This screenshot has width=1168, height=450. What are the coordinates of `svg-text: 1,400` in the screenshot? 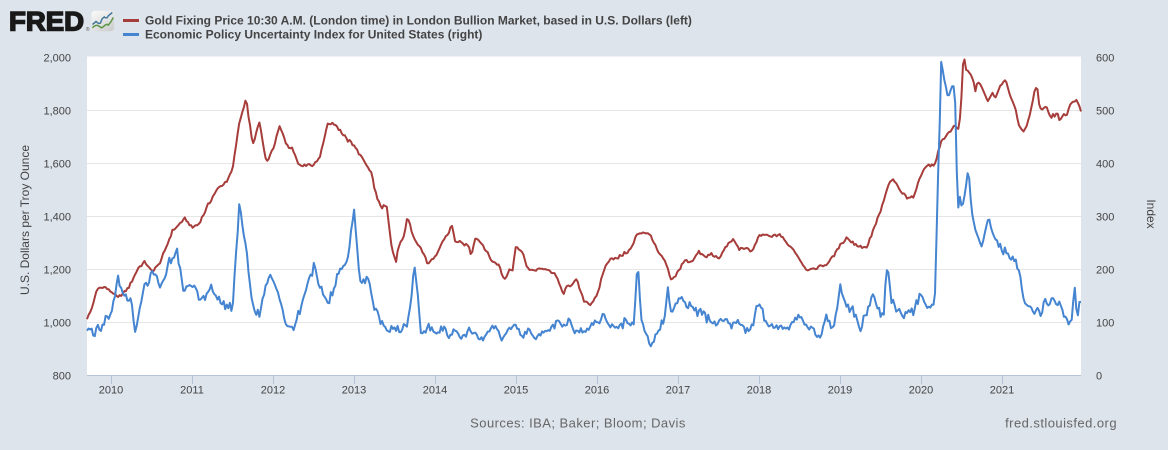 It's located at (57, 217).